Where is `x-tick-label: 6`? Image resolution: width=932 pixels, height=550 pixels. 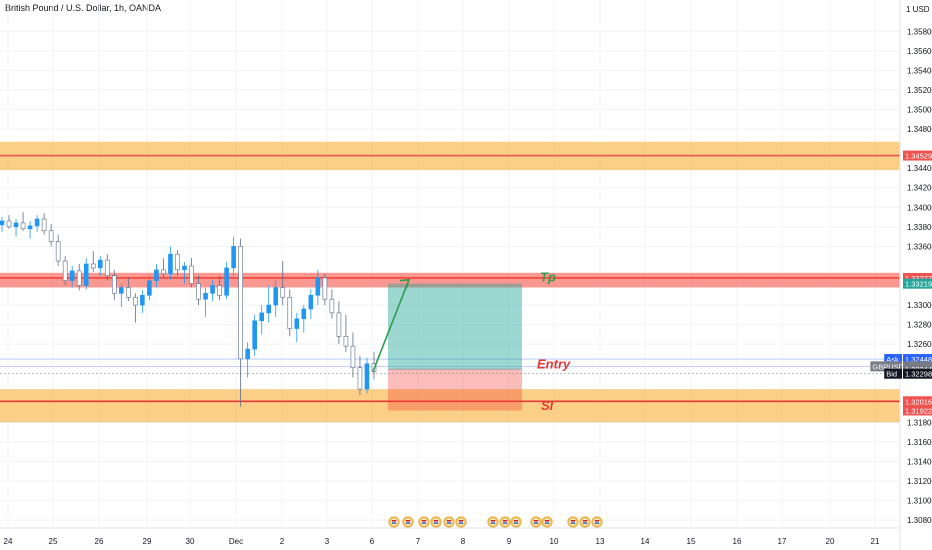
x-tick-label: 6 is located at coordinates (372, 541).